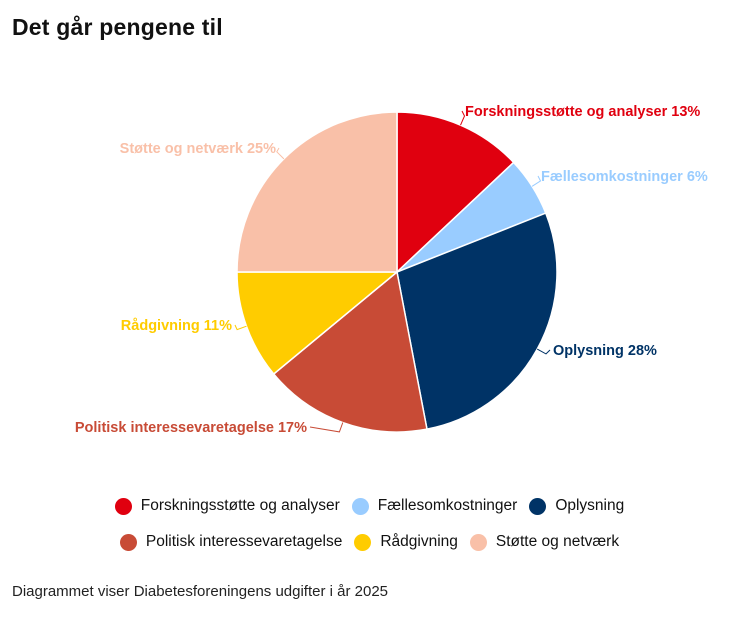 The width and height of the screenshot is (739, 618). What do you see at coordinates (198, 149) in the screenshot?
I see `data-label-st-tte-og-netv-rk: Støtte og netværk 25%` at bounding box center [198, 149].